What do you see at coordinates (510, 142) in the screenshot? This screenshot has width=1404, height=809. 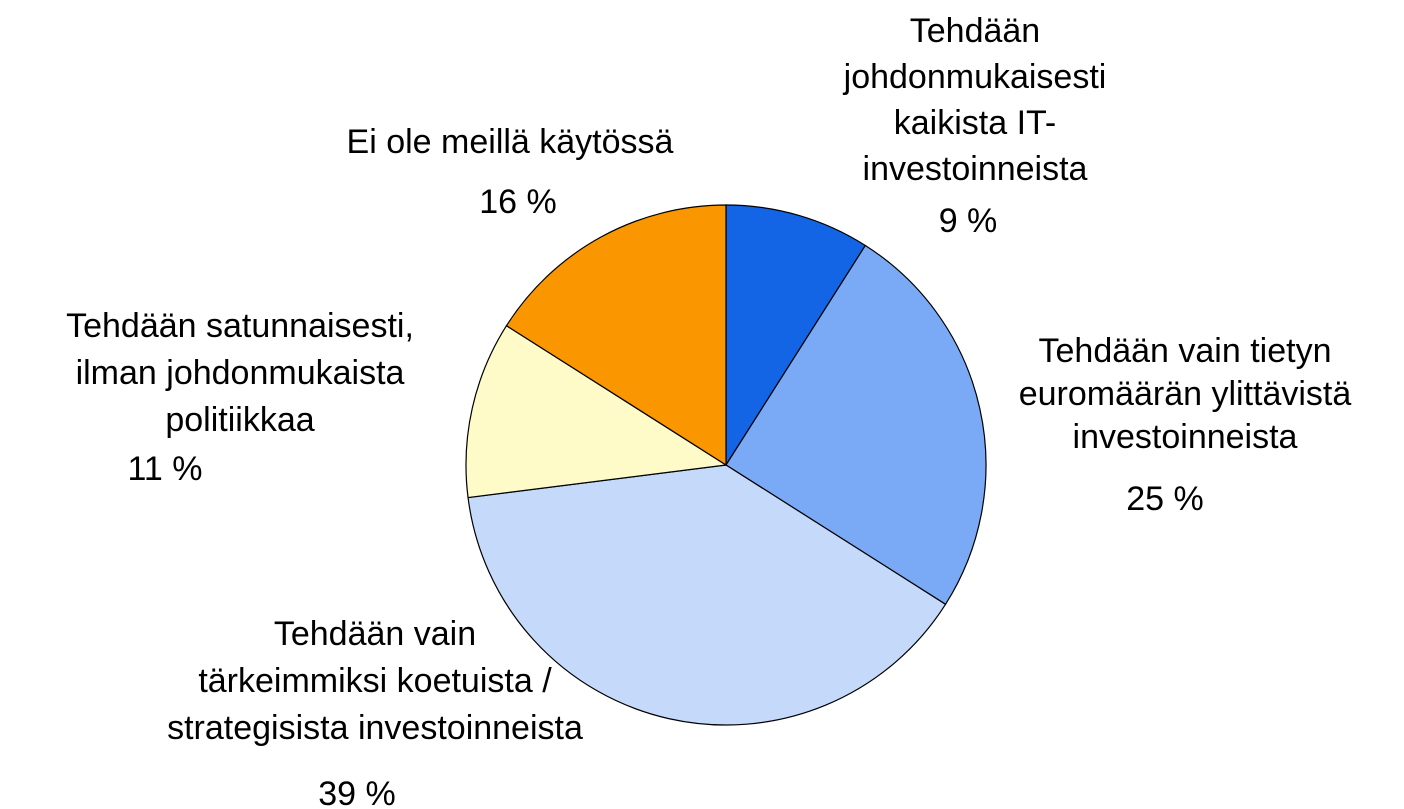 I see `slice-label: Ei ole meillä käytössä` at bounding box center [510, 142].